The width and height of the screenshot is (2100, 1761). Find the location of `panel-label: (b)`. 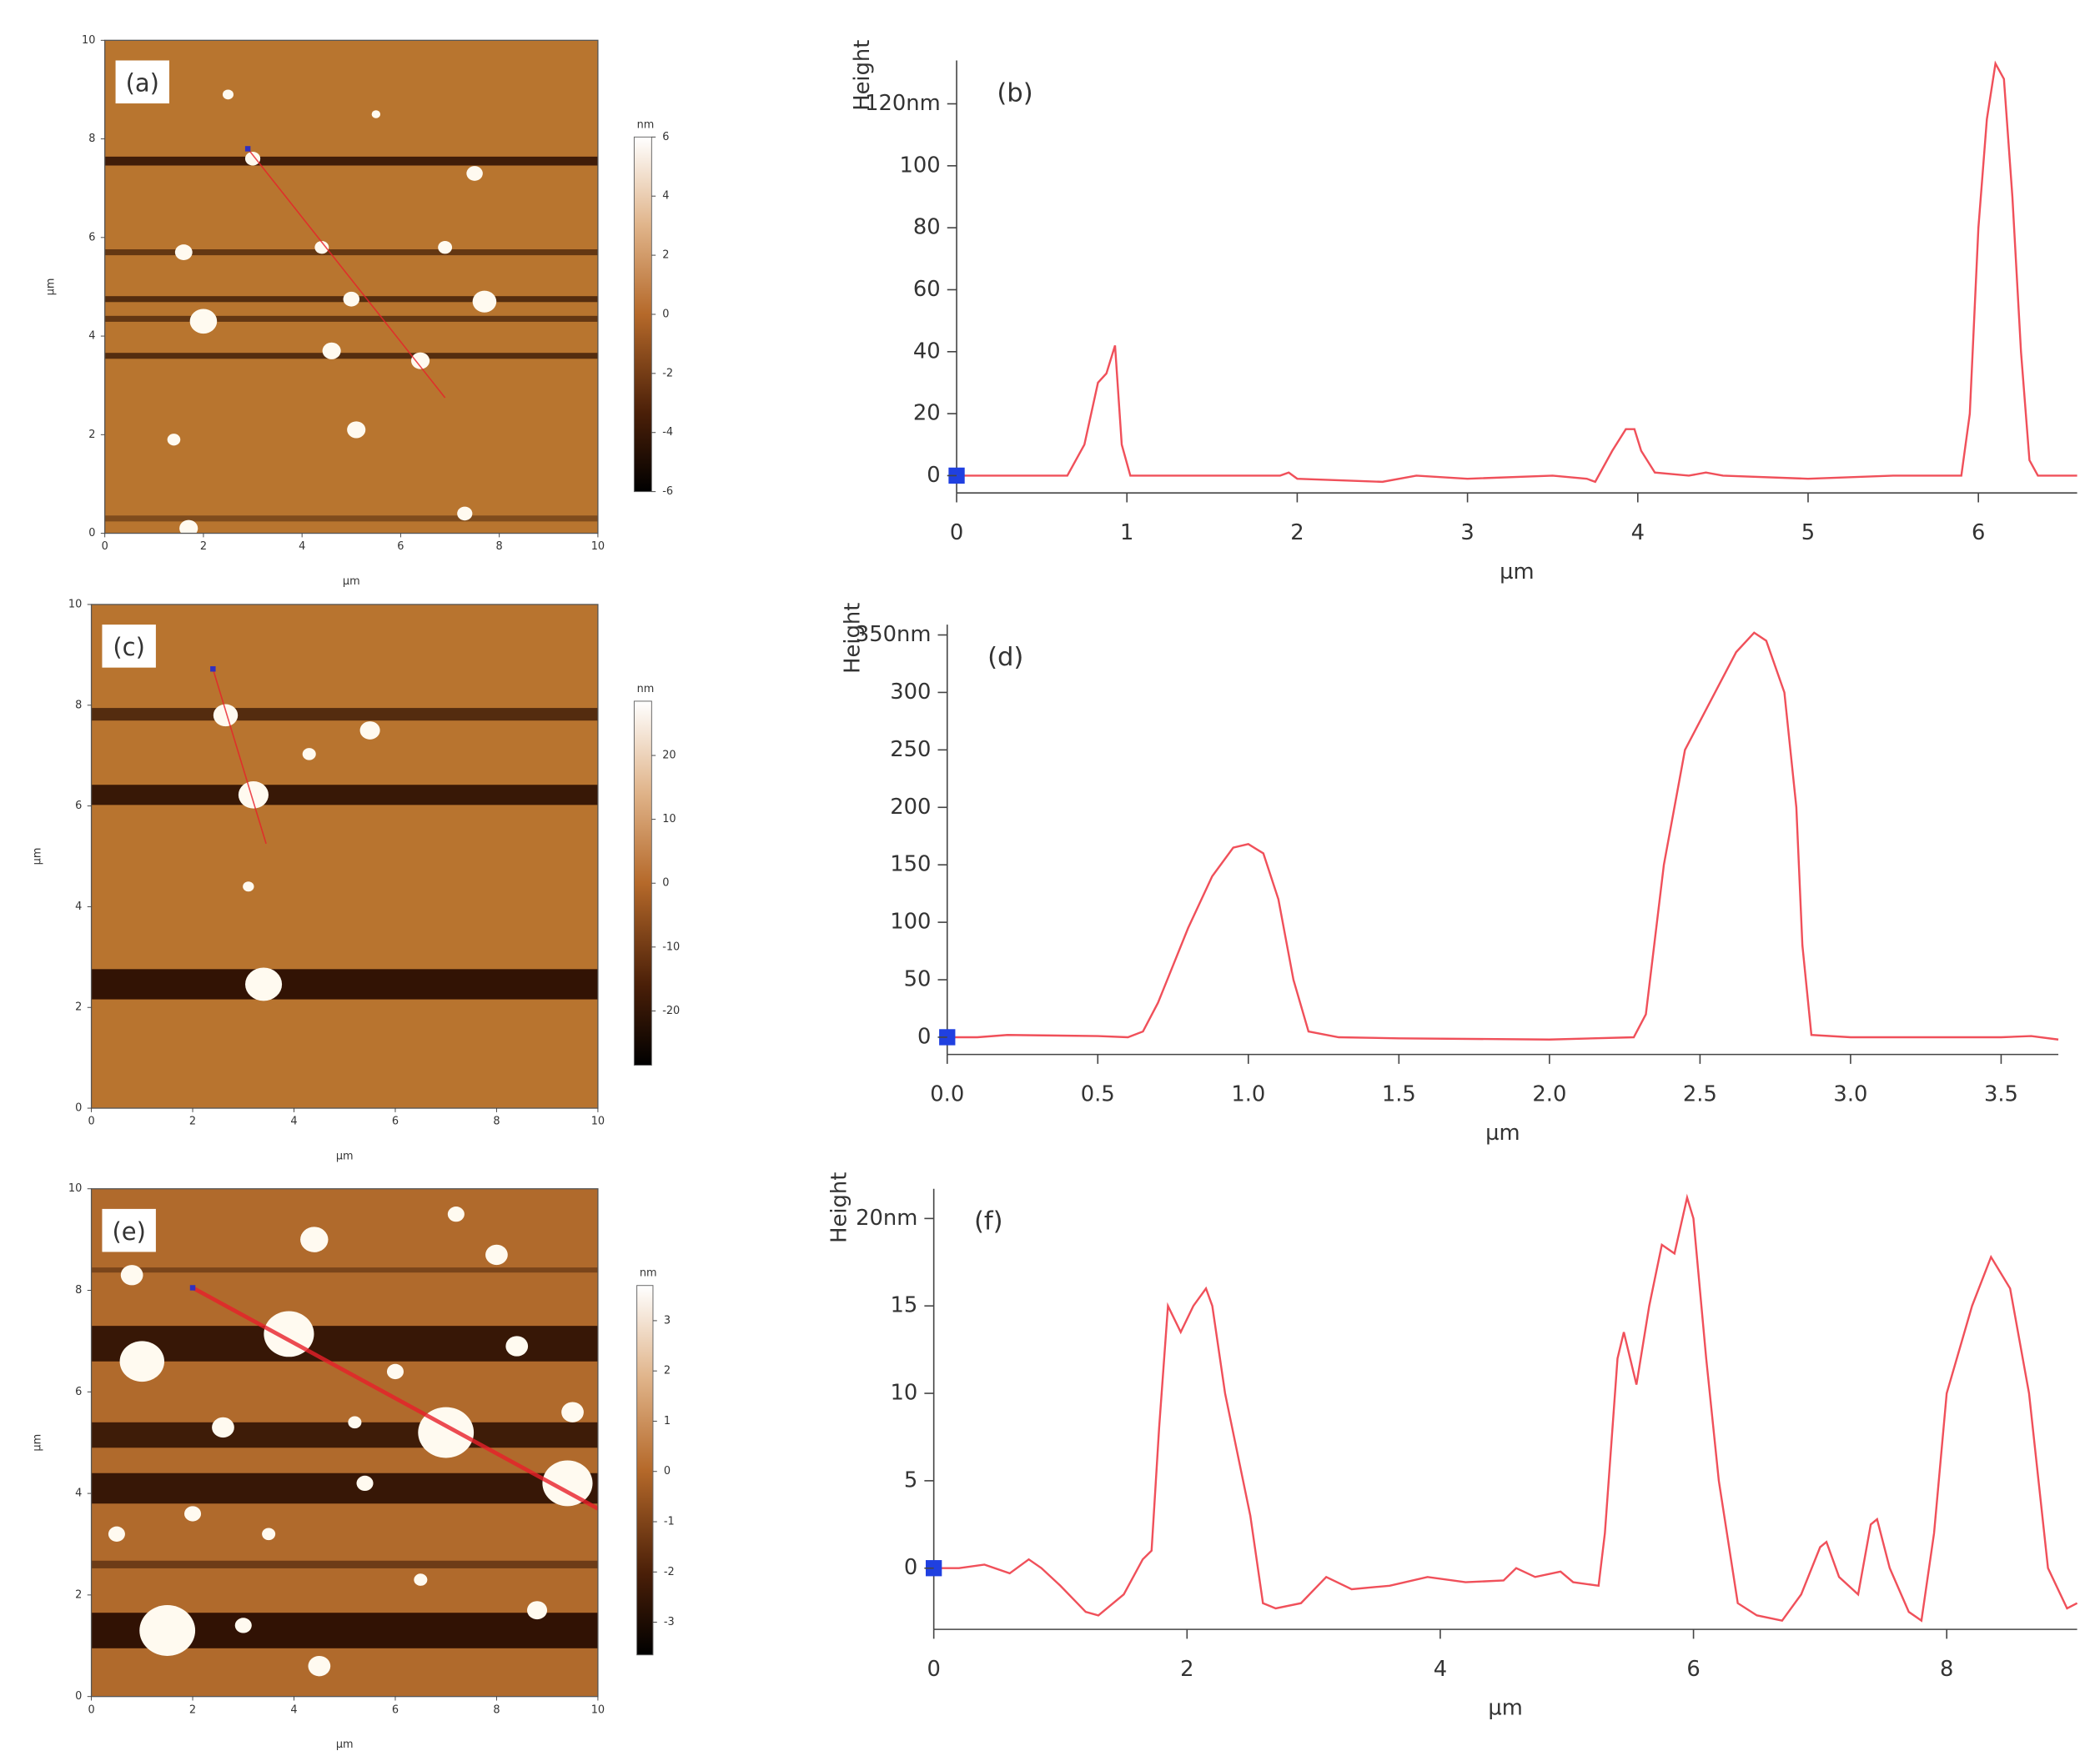

panel-label: (b) is located at coordinates (1015, 93).